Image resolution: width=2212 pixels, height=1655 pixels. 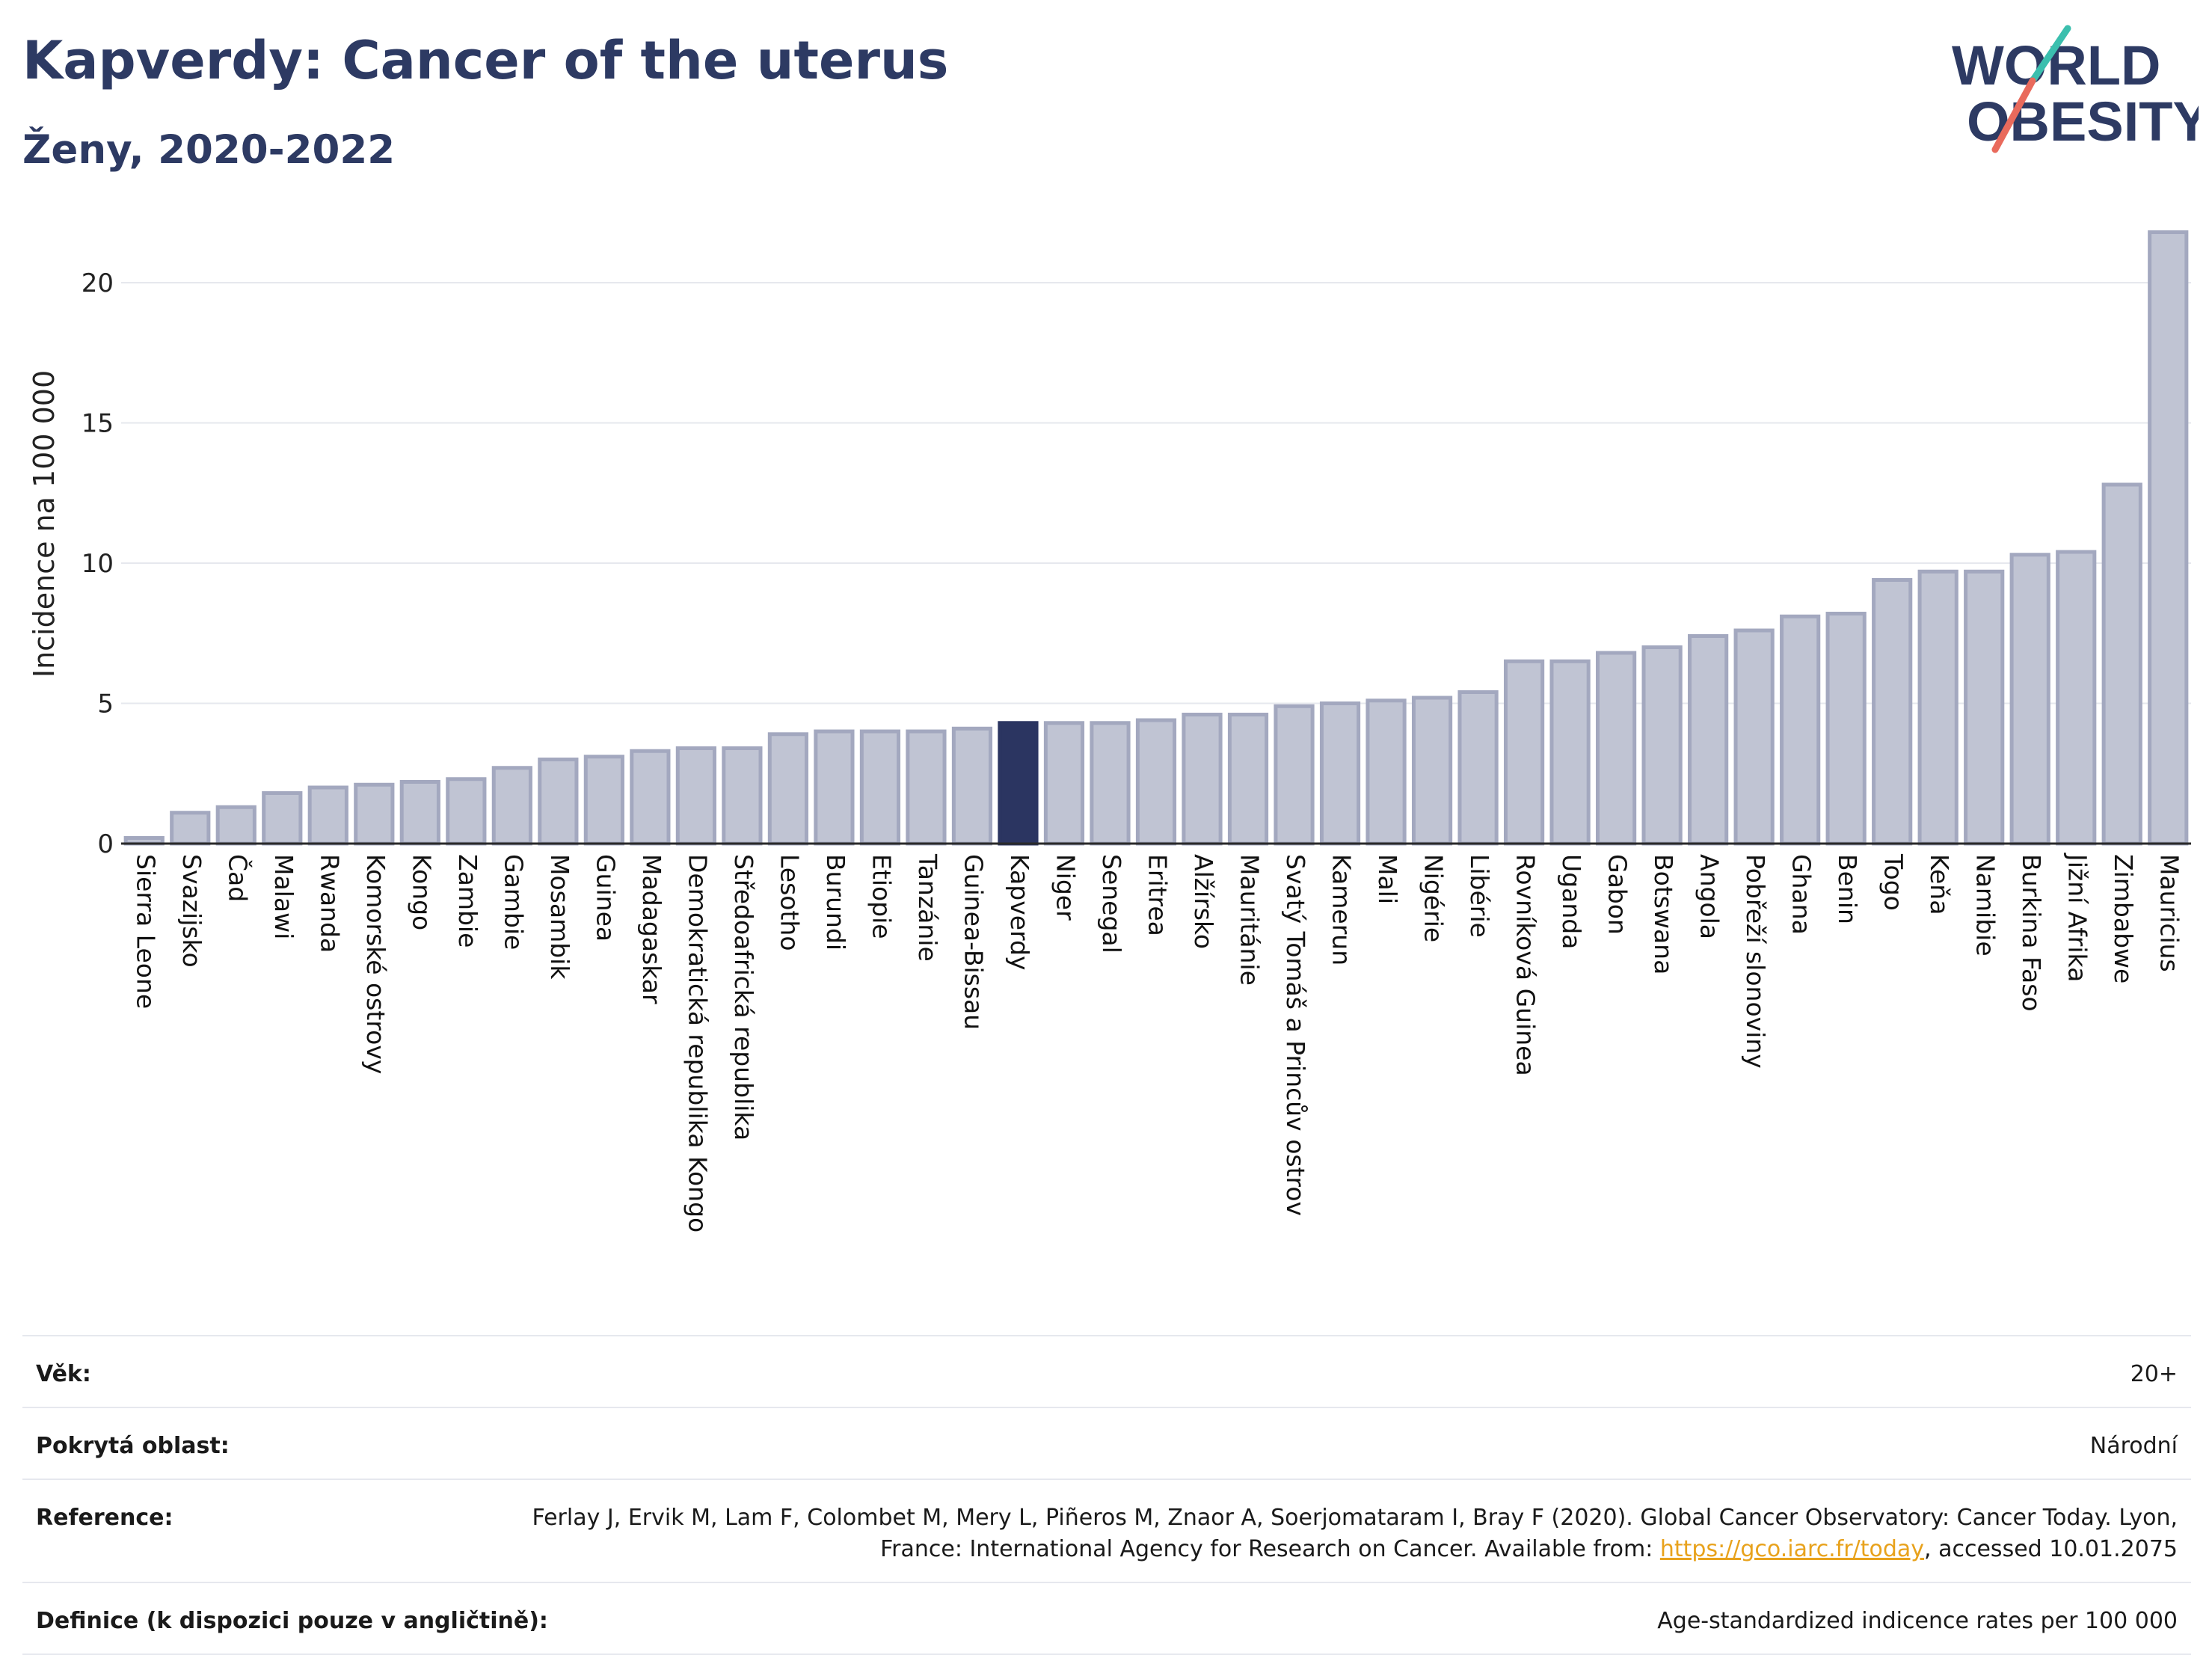 What do you see at coordinates (2077, 917) in the screenshot?
I see `x-tick-label: Jižní Afrika` at bounding box center [2077, 917].